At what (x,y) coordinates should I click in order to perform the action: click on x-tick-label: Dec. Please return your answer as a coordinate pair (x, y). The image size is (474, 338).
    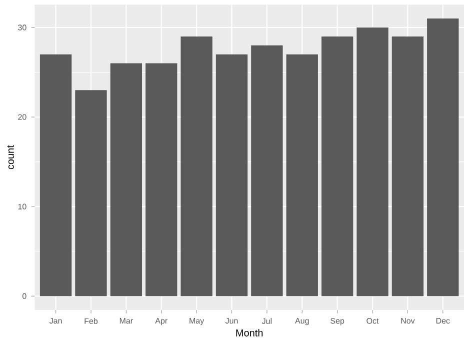
    Looking at the image, I should click on (443, 321).